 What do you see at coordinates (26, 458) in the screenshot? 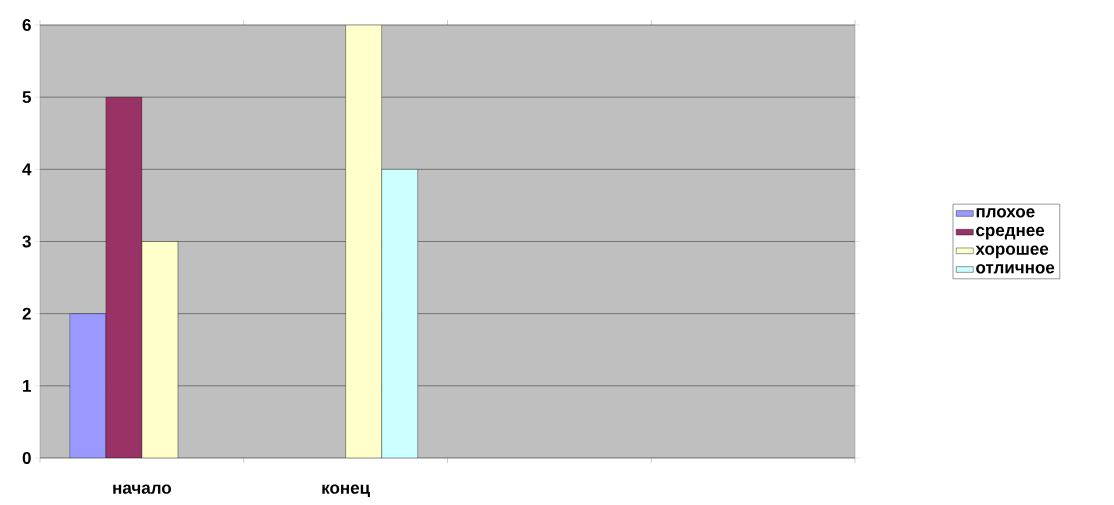
I see `y-tick-label: 0` at bounding box center [26, 458].